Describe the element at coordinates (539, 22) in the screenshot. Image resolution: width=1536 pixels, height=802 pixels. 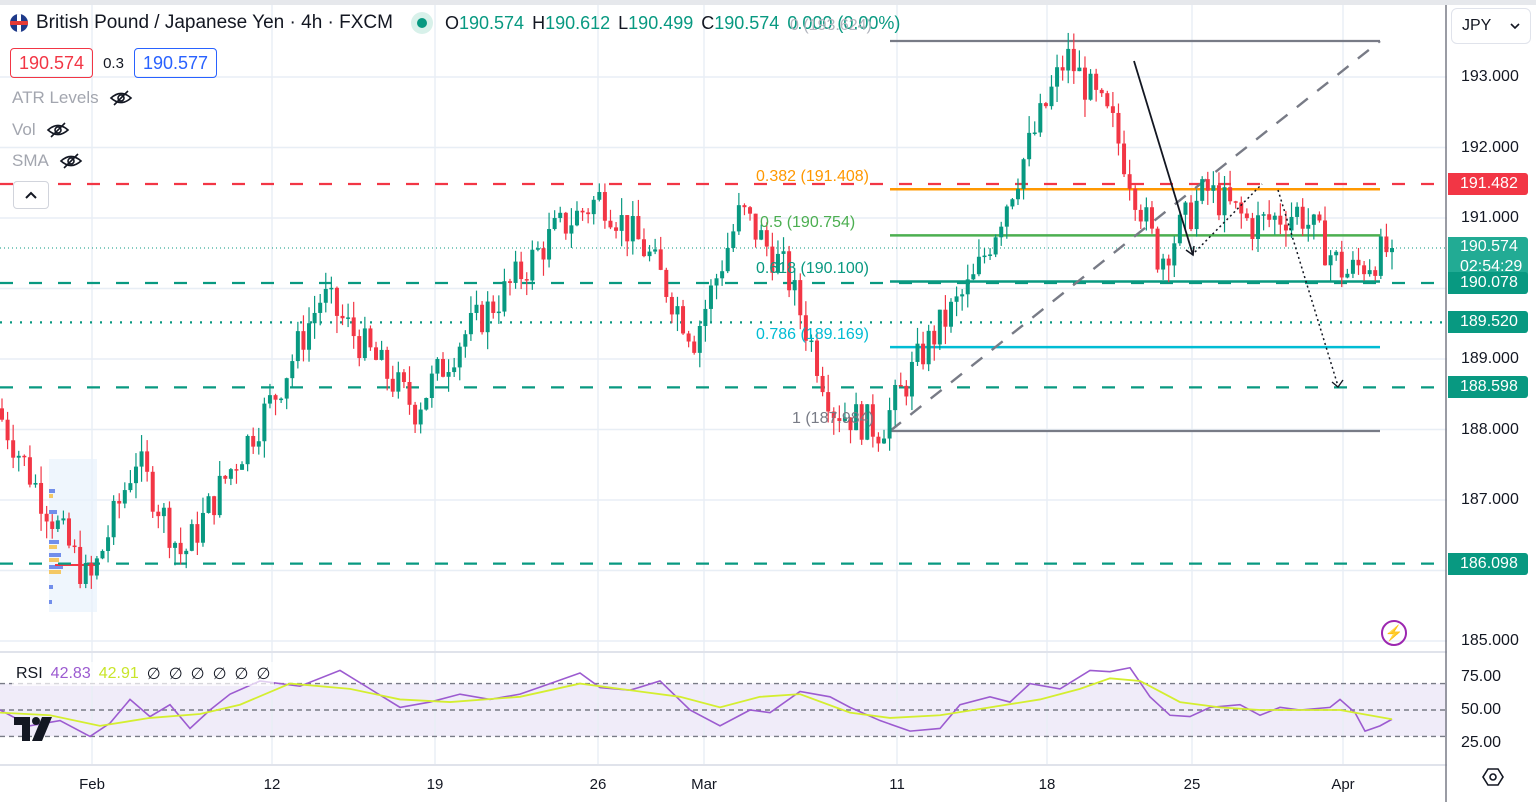
I see `high-label: H` at that location.